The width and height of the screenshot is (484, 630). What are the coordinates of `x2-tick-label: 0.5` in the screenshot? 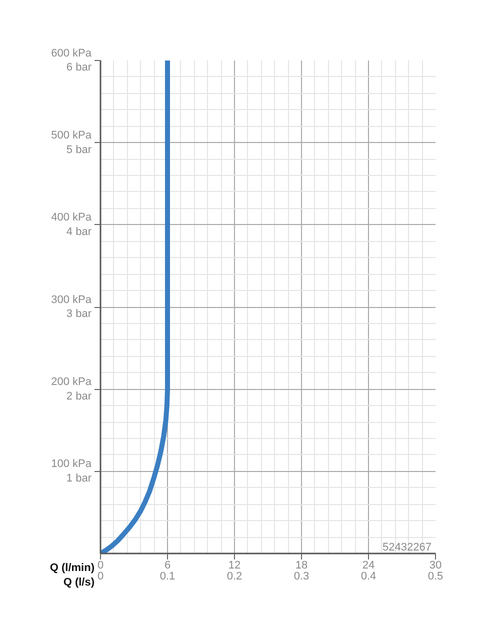 It's located at (436, 576).